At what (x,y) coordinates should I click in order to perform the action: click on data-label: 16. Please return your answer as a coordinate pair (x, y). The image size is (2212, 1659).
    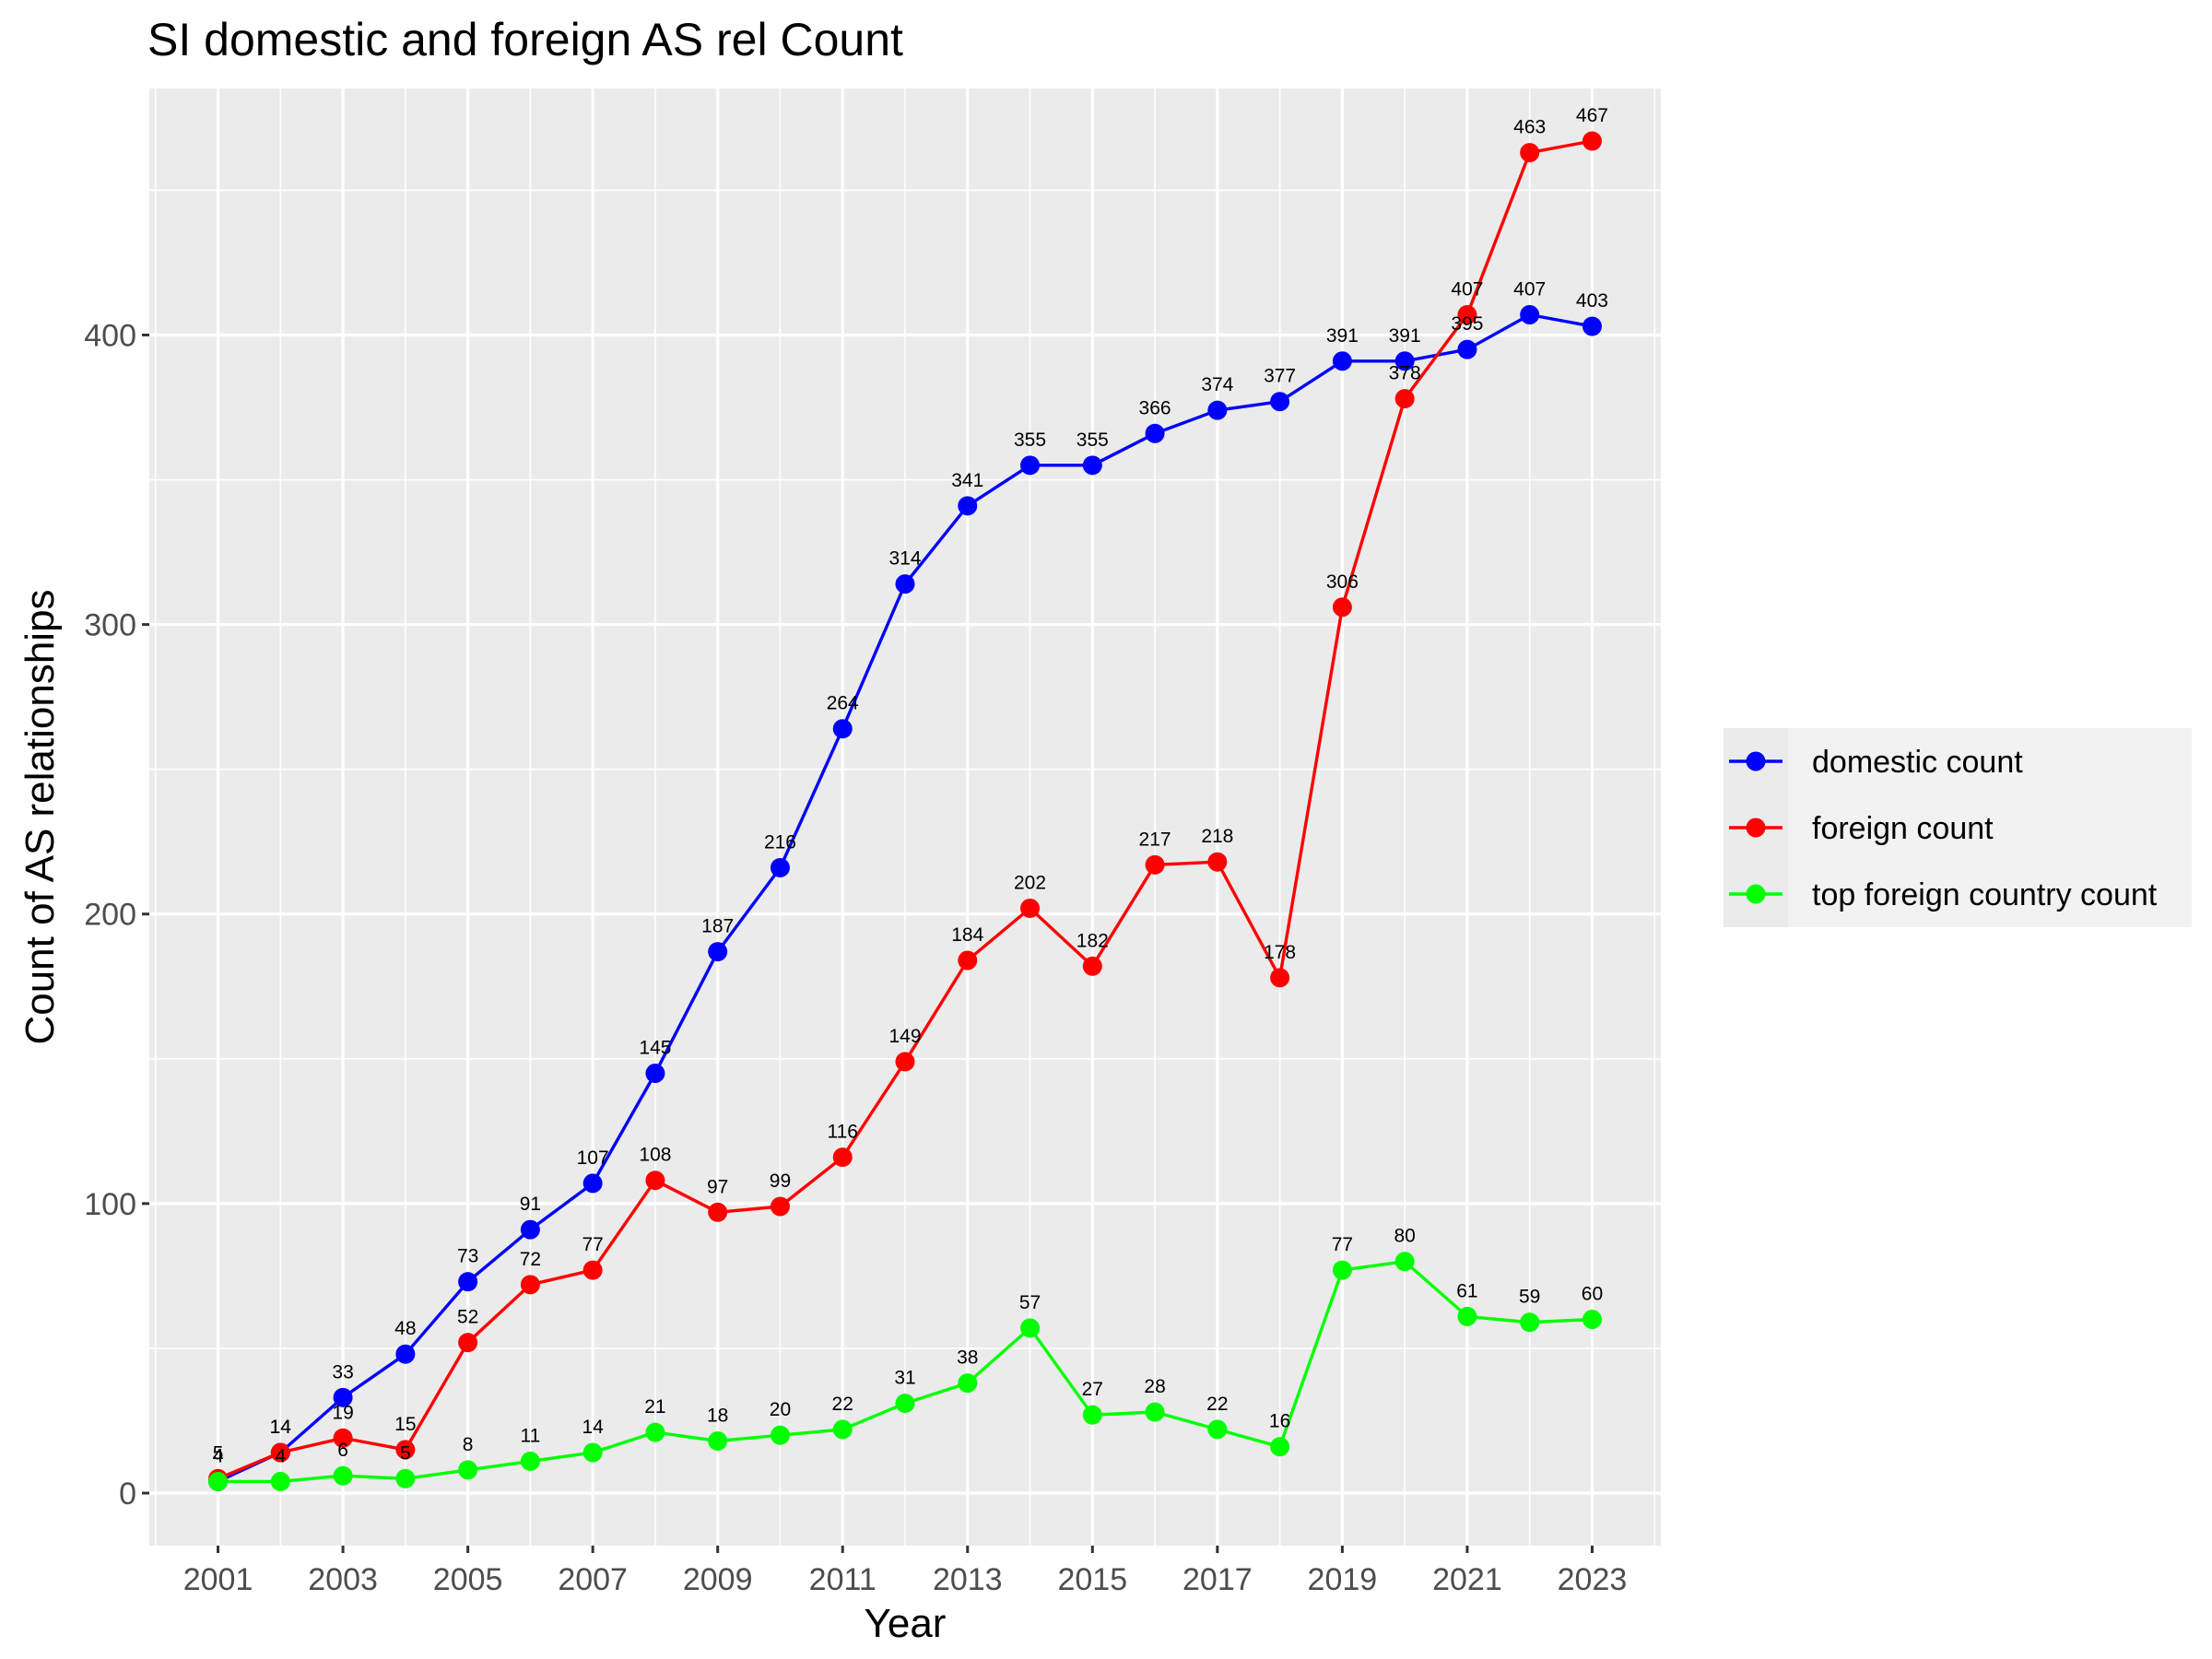
    Looking at the image, I should click on (1279, 1421).